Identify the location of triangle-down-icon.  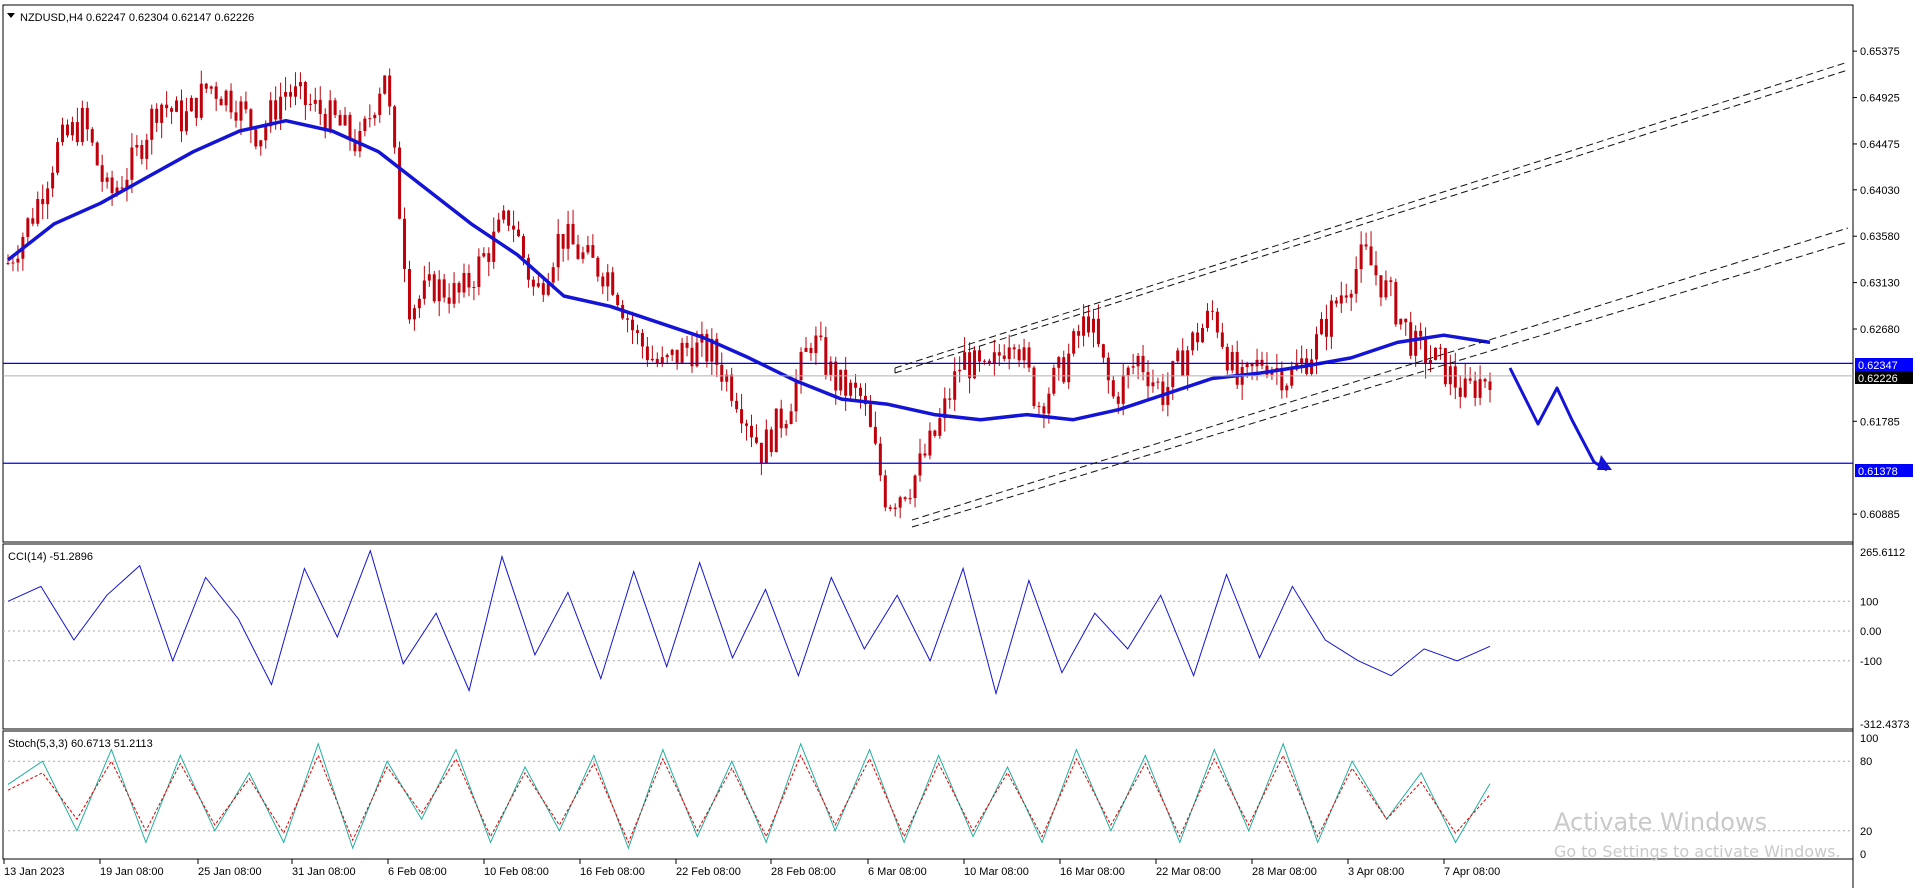
(11, 15).